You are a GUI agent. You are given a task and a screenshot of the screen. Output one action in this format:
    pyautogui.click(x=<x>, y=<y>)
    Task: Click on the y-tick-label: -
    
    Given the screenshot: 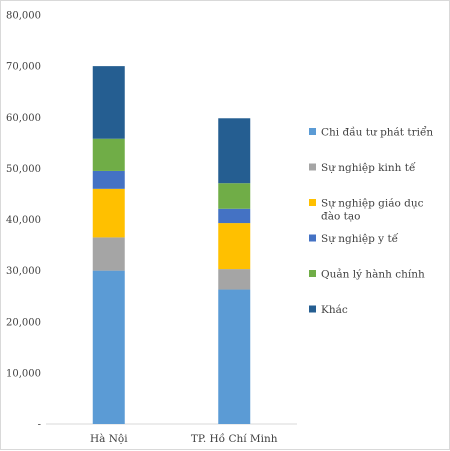 What is the action you would take?
    pyautogui.click(x=39, y=425)
    